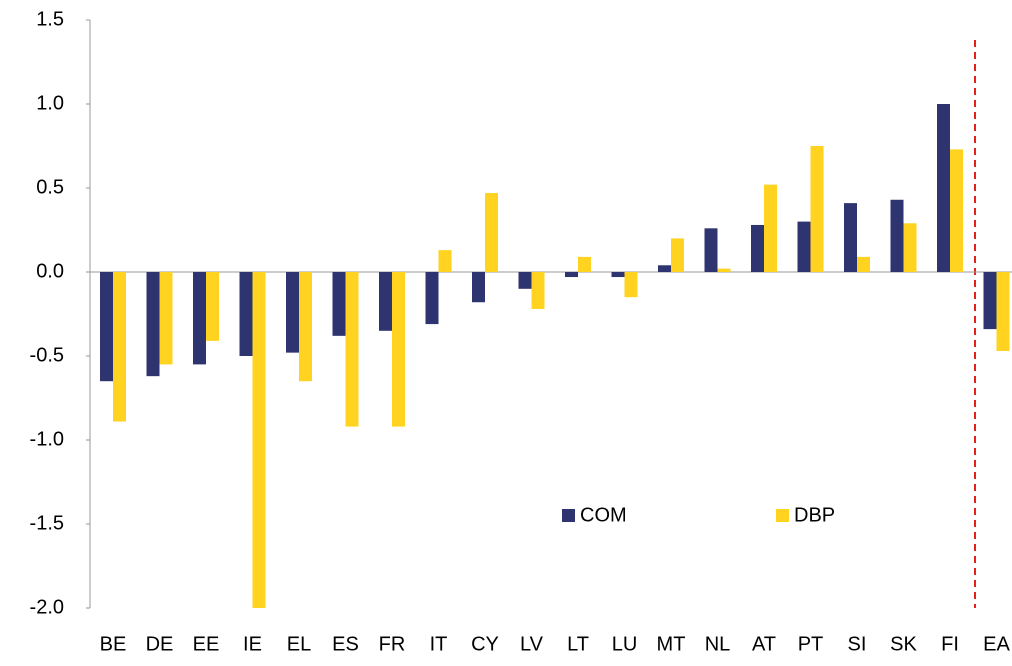 The width and height of the screenshot is (1012, 666). Describe the element at coordinates (950, 644) in the screenshot. I see `x-tick-label: FI` at that location.